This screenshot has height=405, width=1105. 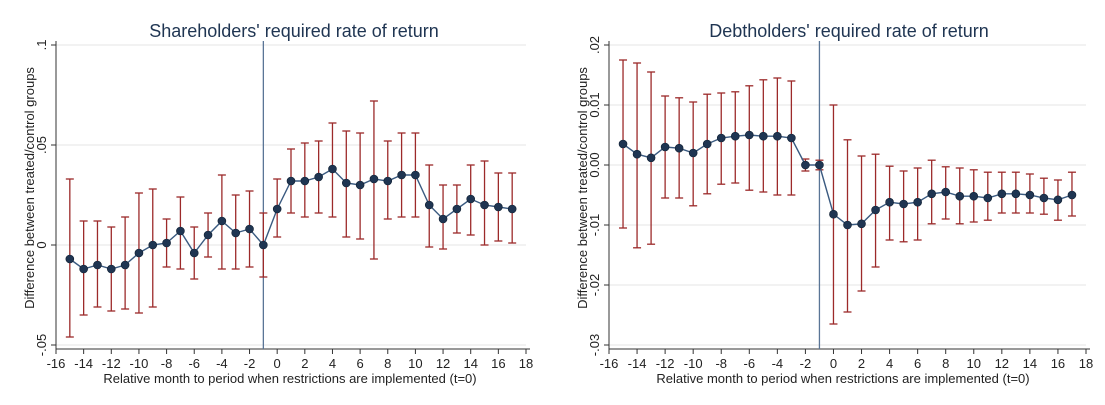 I want to click on x-tick-label: 8, so click(x=945, y=363).